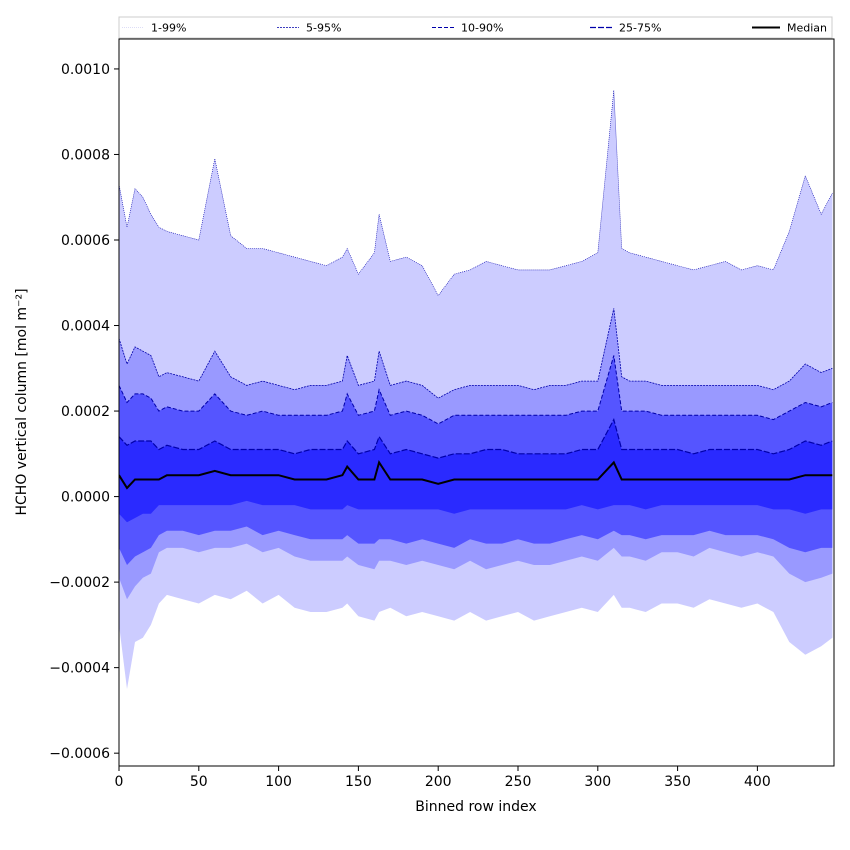  Describe the element at coordinates (323, 28) in the screenshot. I see `legend-label: 5-95%` at that location.